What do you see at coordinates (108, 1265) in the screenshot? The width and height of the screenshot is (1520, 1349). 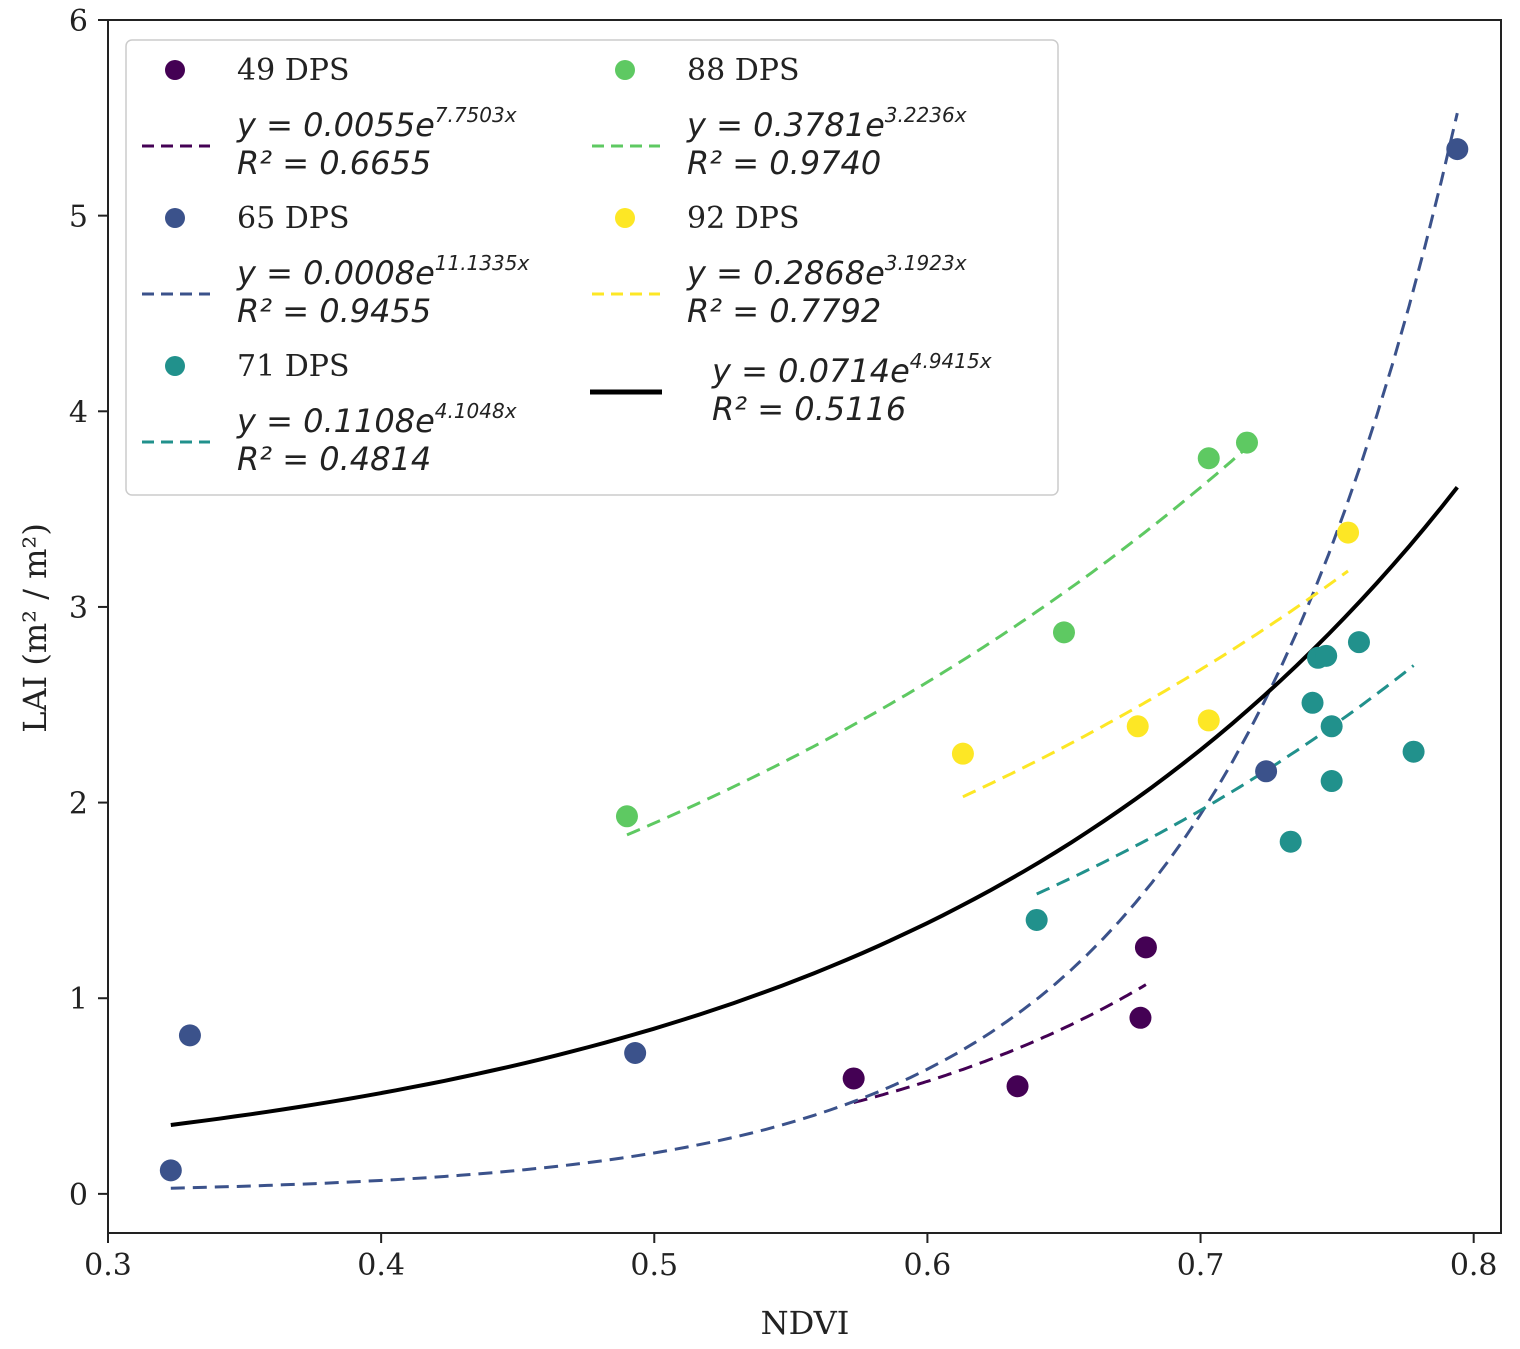 I see `x-tick-label: 0.3` at bounding box center [108, 1265].